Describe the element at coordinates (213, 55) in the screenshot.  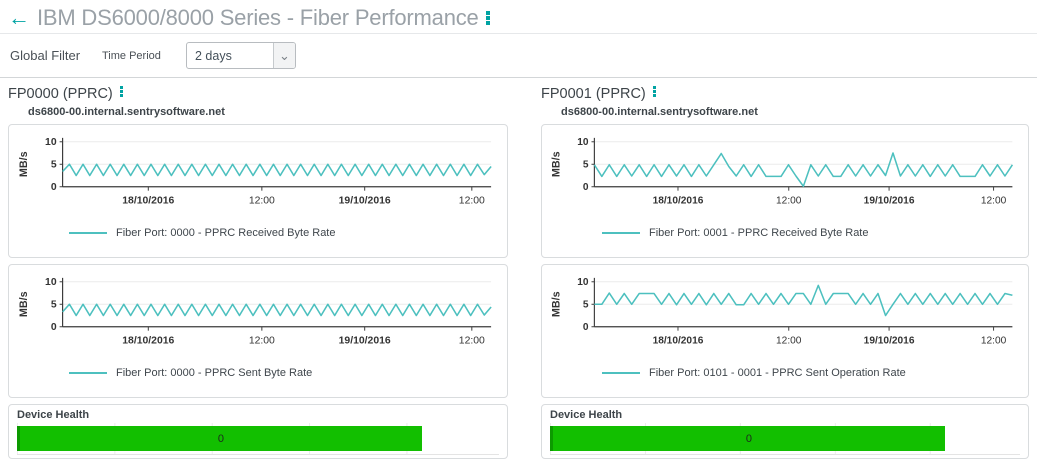
I see `time-period-value: 2 days` at that location.